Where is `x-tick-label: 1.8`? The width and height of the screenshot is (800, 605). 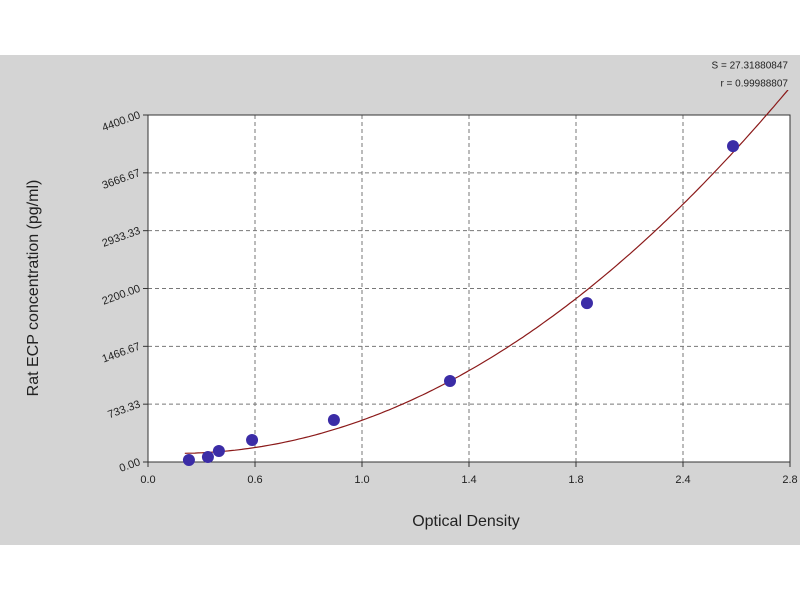
x-tick-label: 1.8 is located at coordinates (575, 480).